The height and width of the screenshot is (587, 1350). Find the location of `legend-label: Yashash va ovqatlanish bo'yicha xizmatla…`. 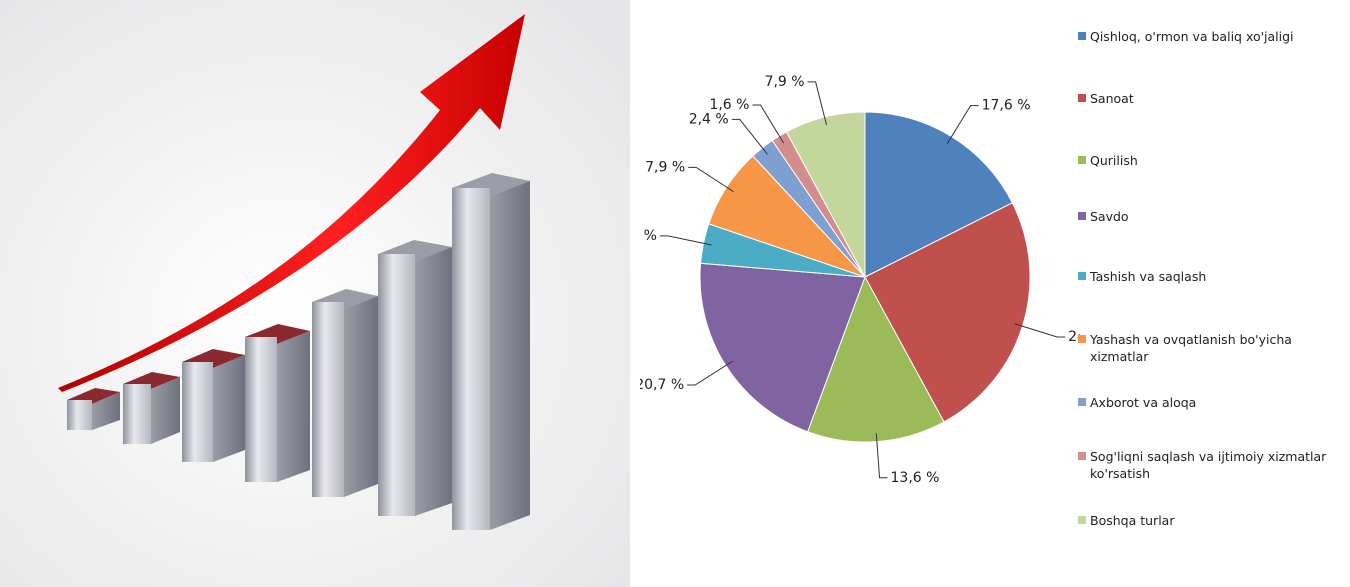

legend-label: Yashash va ovqatlanish bo'yicha xizmatla… is located at coordinates (1191, 348).